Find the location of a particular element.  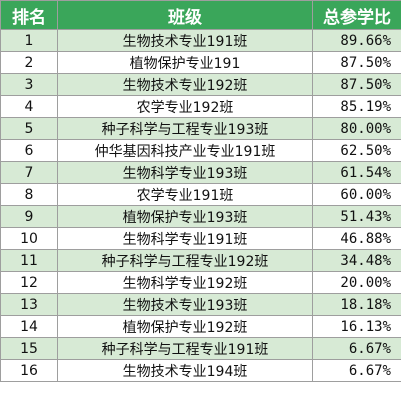

rate-cell: 18.18% is located at coordinates (356, 304).